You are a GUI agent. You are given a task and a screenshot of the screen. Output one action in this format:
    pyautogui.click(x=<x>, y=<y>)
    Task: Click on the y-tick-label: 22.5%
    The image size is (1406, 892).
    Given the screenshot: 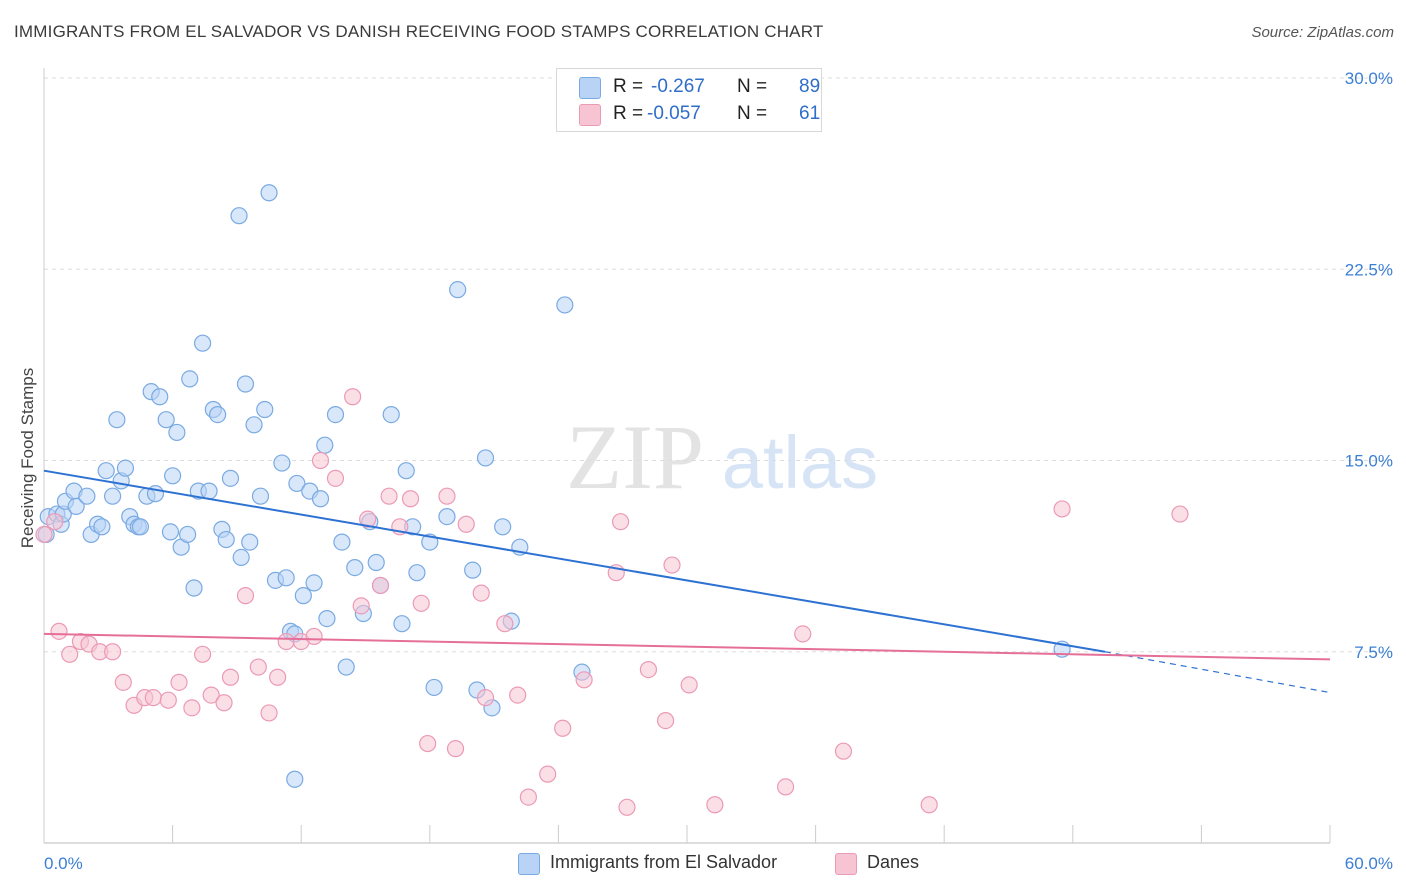 What is the action you would take?
    pyautogui.click(x=1369, y=269)
    